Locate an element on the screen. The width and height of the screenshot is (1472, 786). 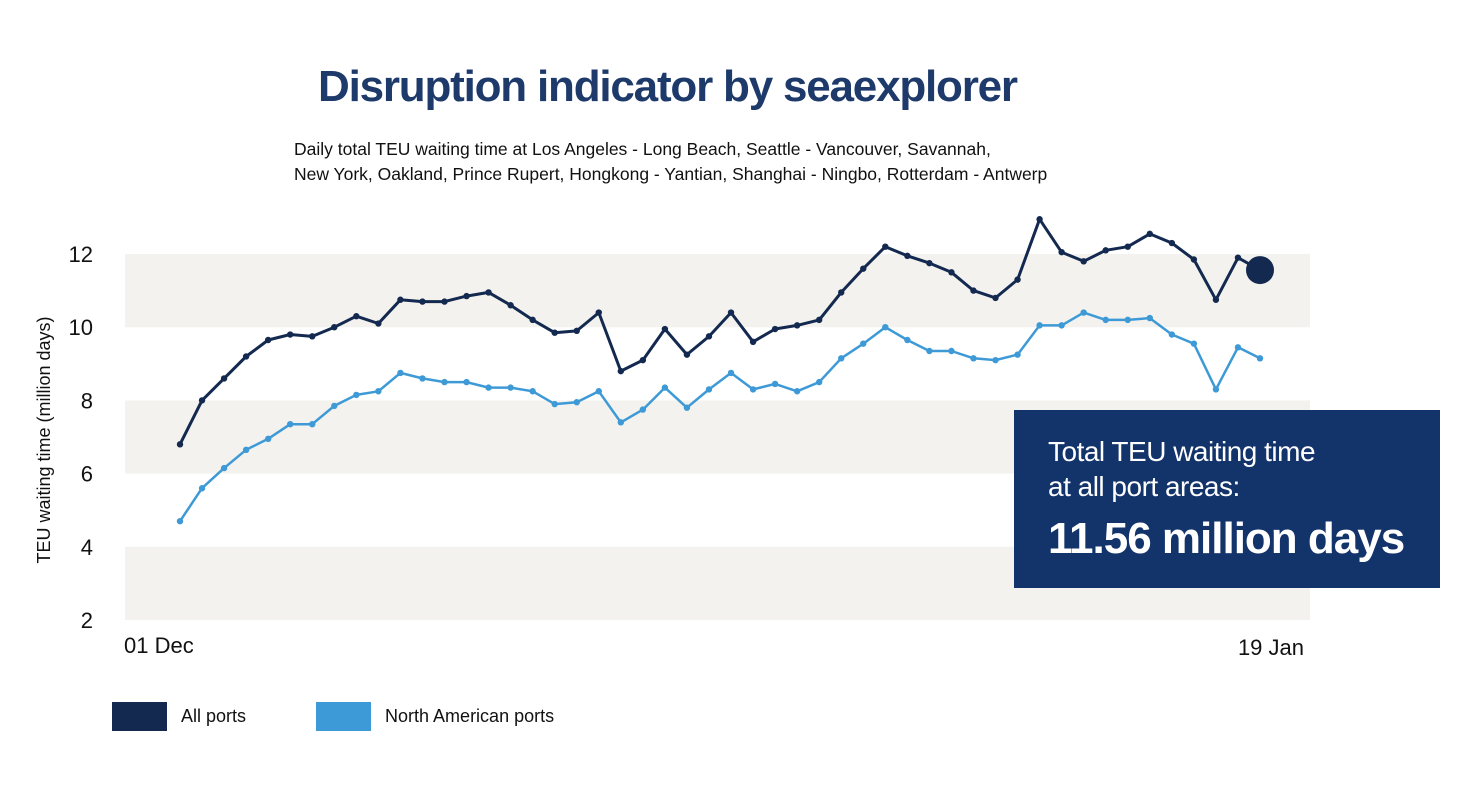
callout-line-2: at all port areas: is located at coordinates (1144, 486).